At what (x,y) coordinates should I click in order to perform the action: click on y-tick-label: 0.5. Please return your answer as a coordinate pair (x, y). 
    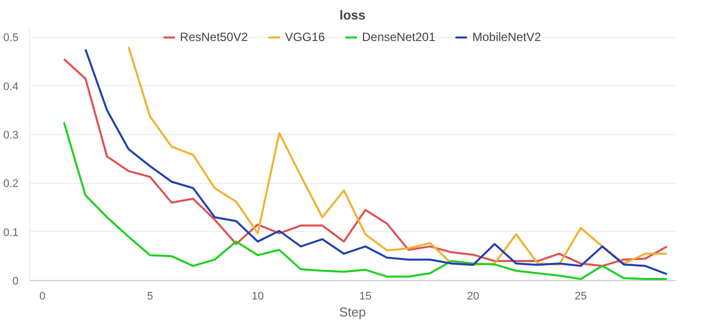
    Looking at the image, I should click on (11, 38).